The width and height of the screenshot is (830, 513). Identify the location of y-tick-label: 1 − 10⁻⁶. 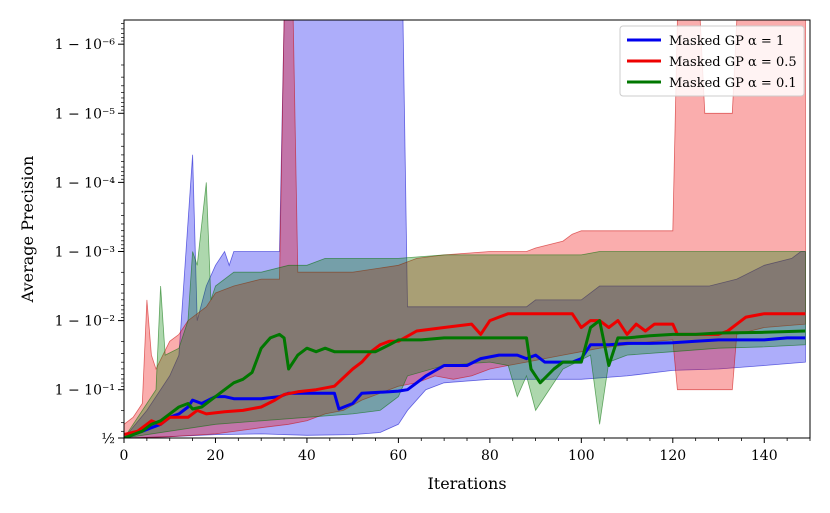
(85, 45).